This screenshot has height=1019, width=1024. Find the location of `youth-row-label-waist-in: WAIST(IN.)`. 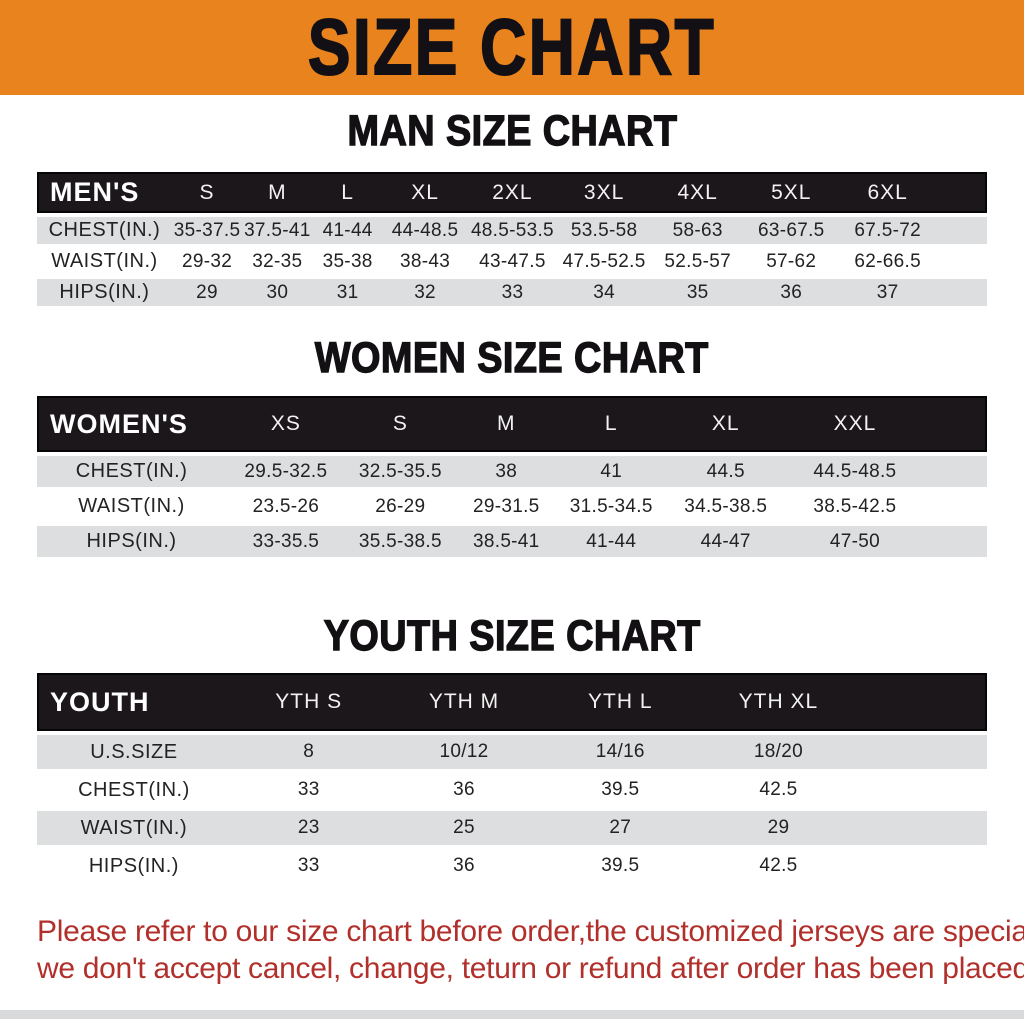

youth-row-label-waist-in: WAIST(IN.) is located at coordinates (134, 827).